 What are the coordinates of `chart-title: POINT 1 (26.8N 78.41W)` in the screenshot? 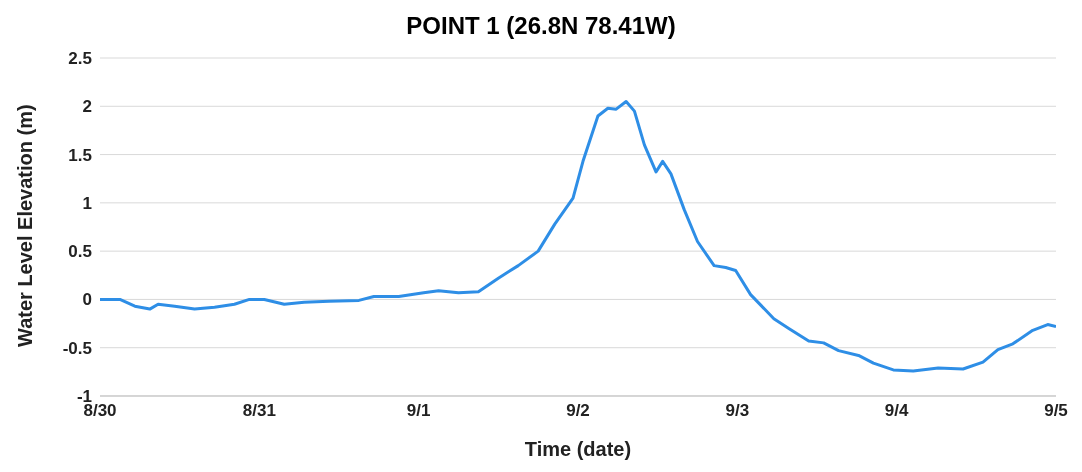 It's located at (541, 26).